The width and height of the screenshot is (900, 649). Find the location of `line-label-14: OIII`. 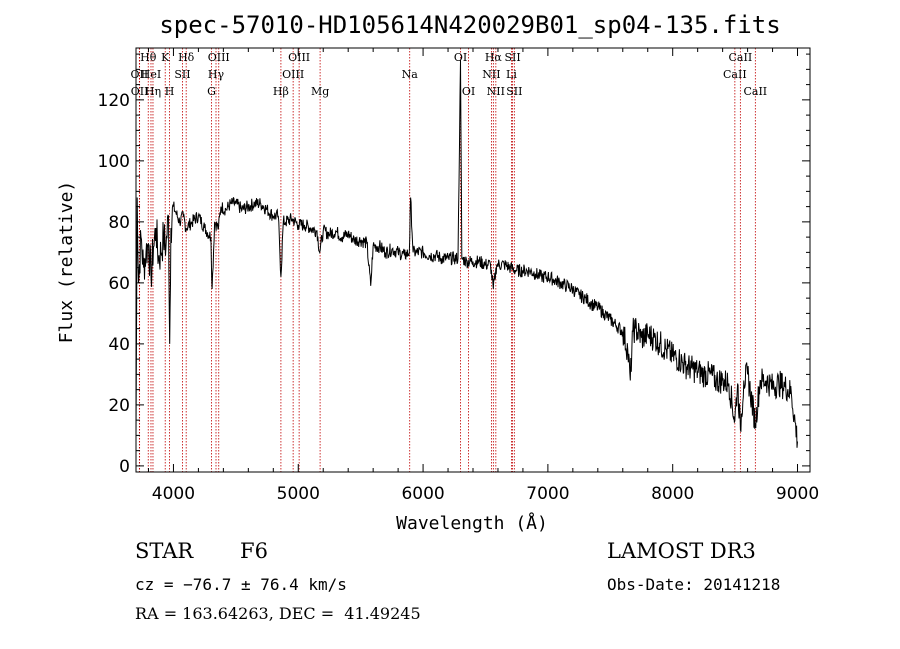

line-label-14: OIII is located at coordinates (293, 74).